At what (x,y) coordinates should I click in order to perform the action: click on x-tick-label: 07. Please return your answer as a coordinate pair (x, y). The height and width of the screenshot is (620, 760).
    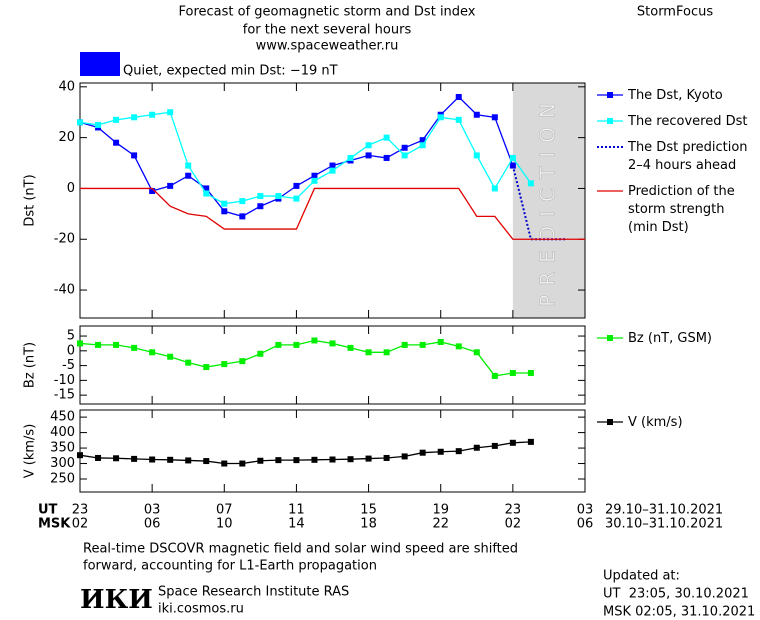
    Looking at the image, I should click on (224, 510).